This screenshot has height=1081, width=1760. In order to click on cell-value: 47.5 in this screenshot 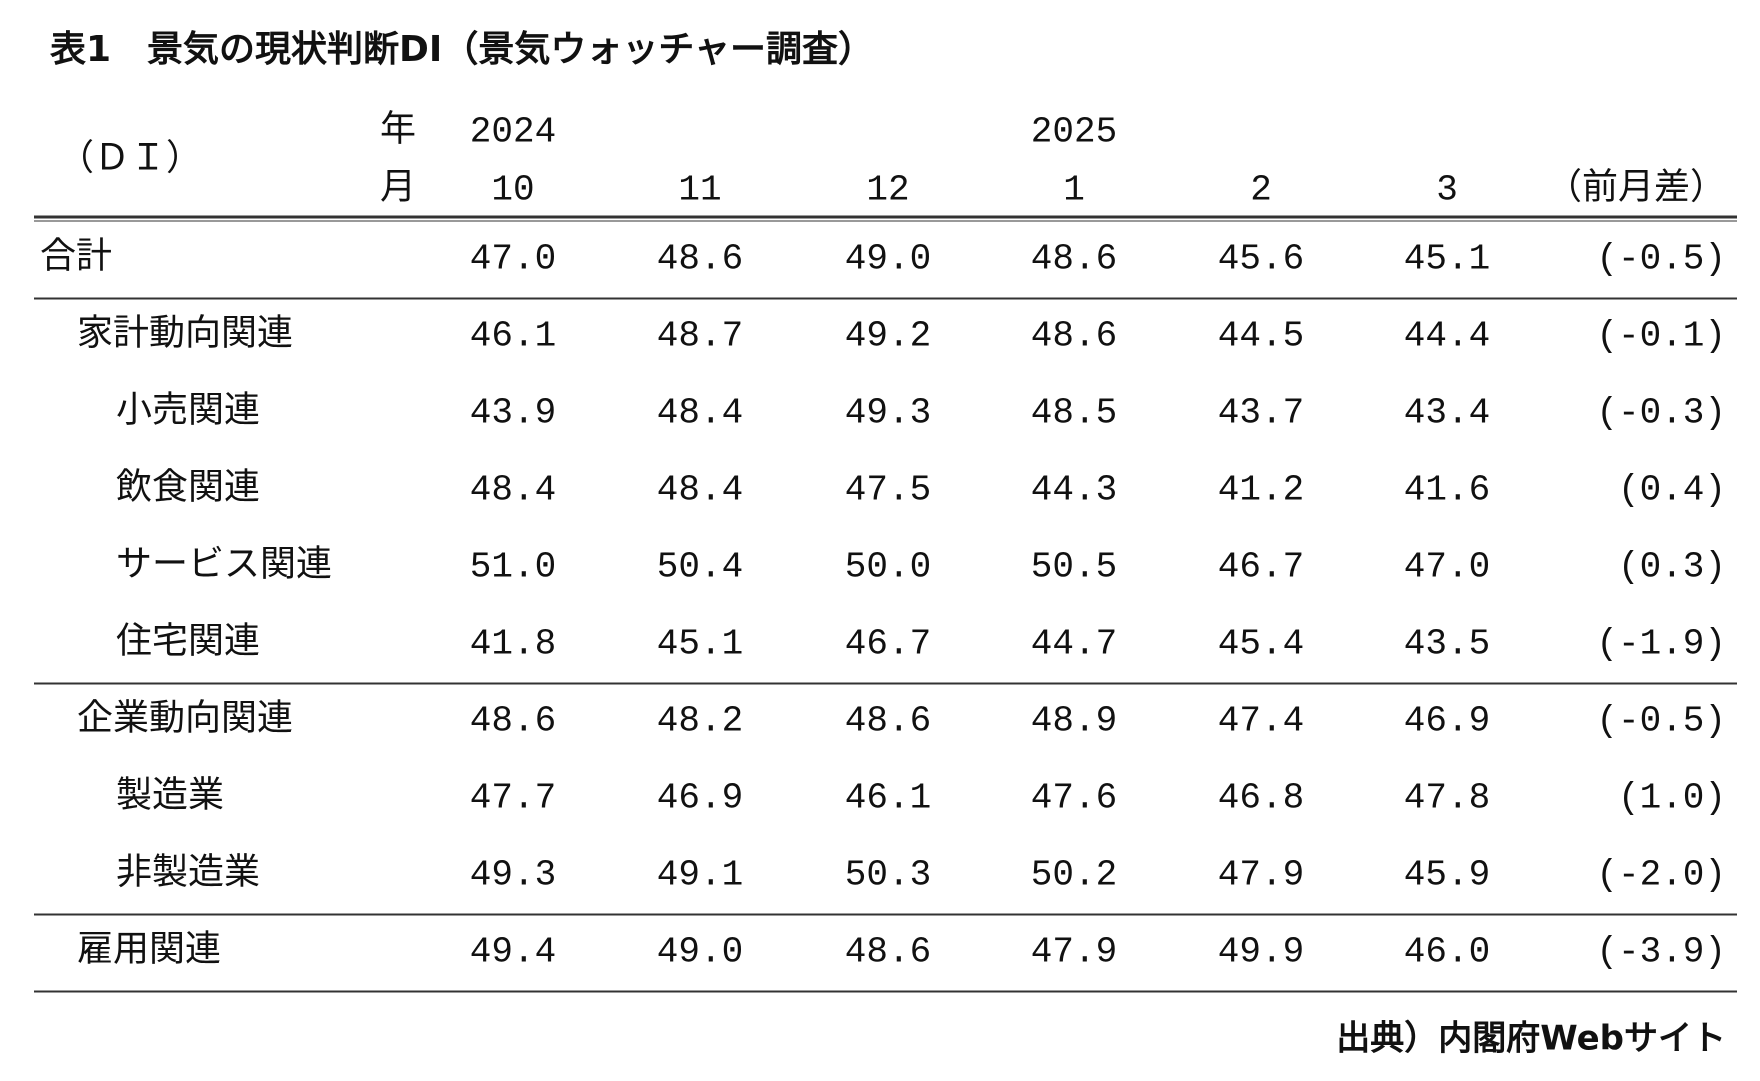, I will do `click(888, 490)`.